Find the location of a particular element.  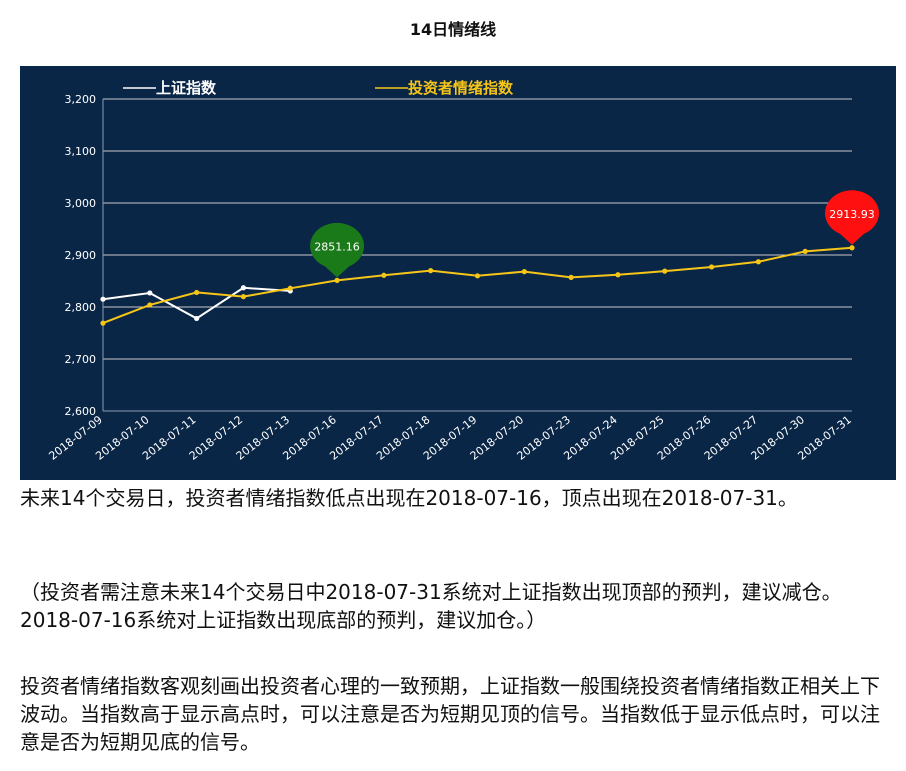

y-tick-label: 2,700 is located at coordinates (81, 359).